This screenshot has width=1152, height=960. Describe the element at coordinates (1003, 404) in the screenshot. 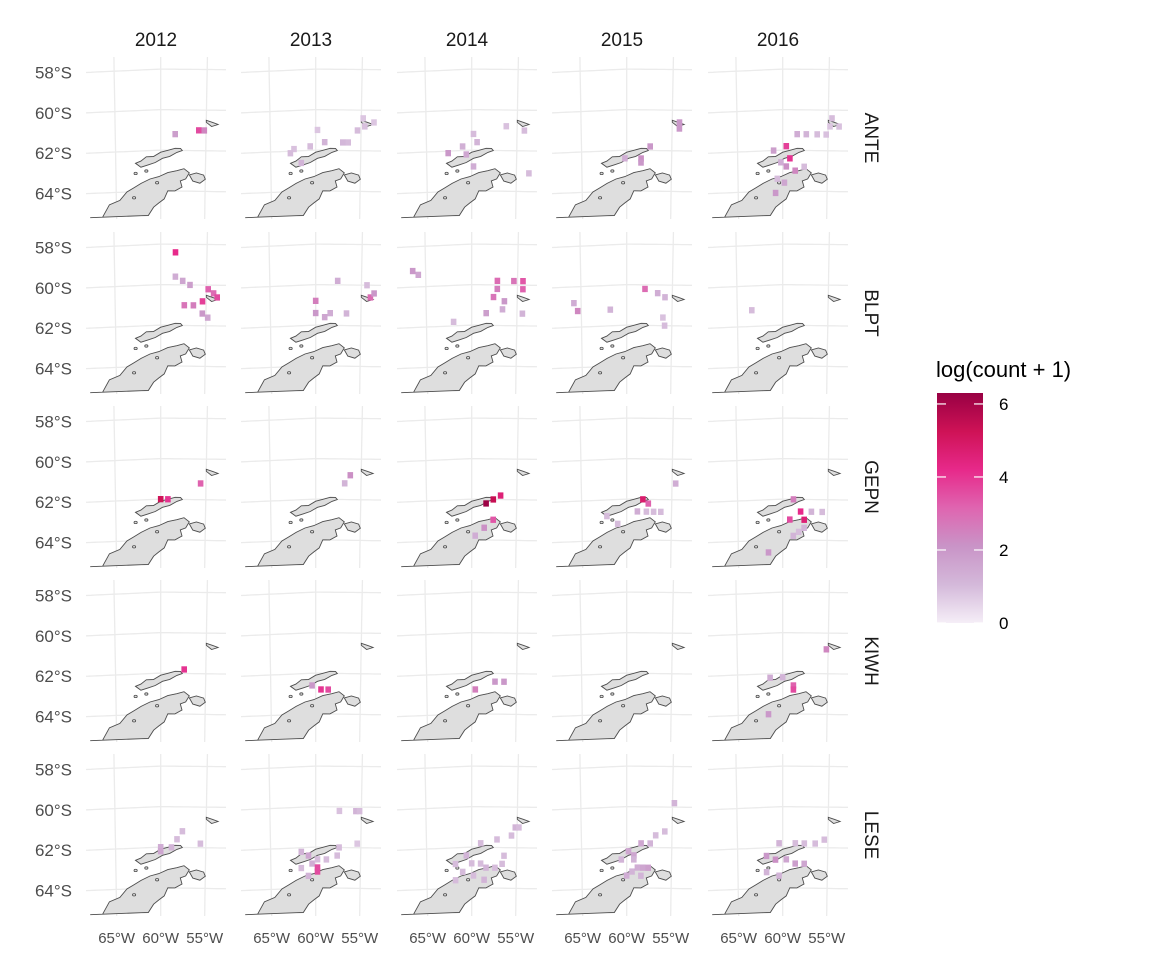

I see `legend-tick-label: 6` at that location.